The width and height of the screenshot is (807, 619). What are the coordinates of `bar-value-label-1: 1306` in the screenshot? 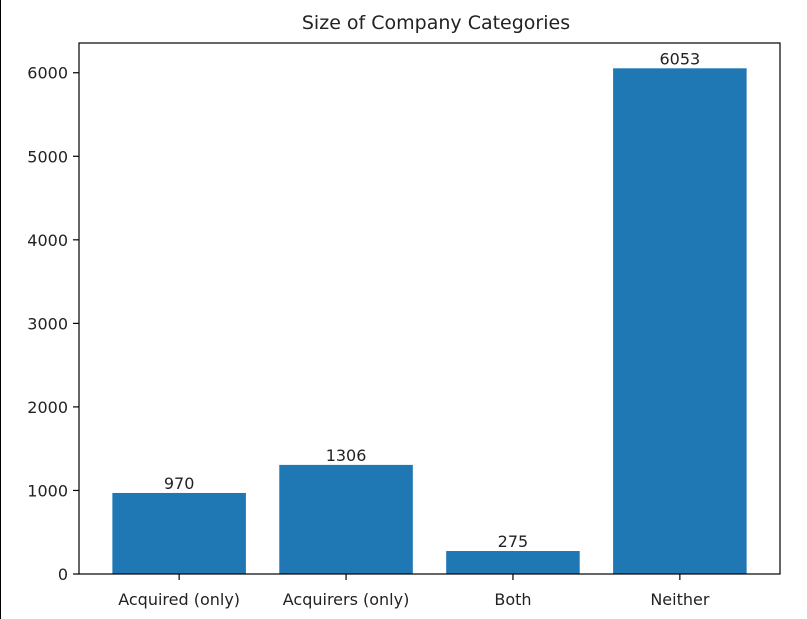 It's located at (346, 455).